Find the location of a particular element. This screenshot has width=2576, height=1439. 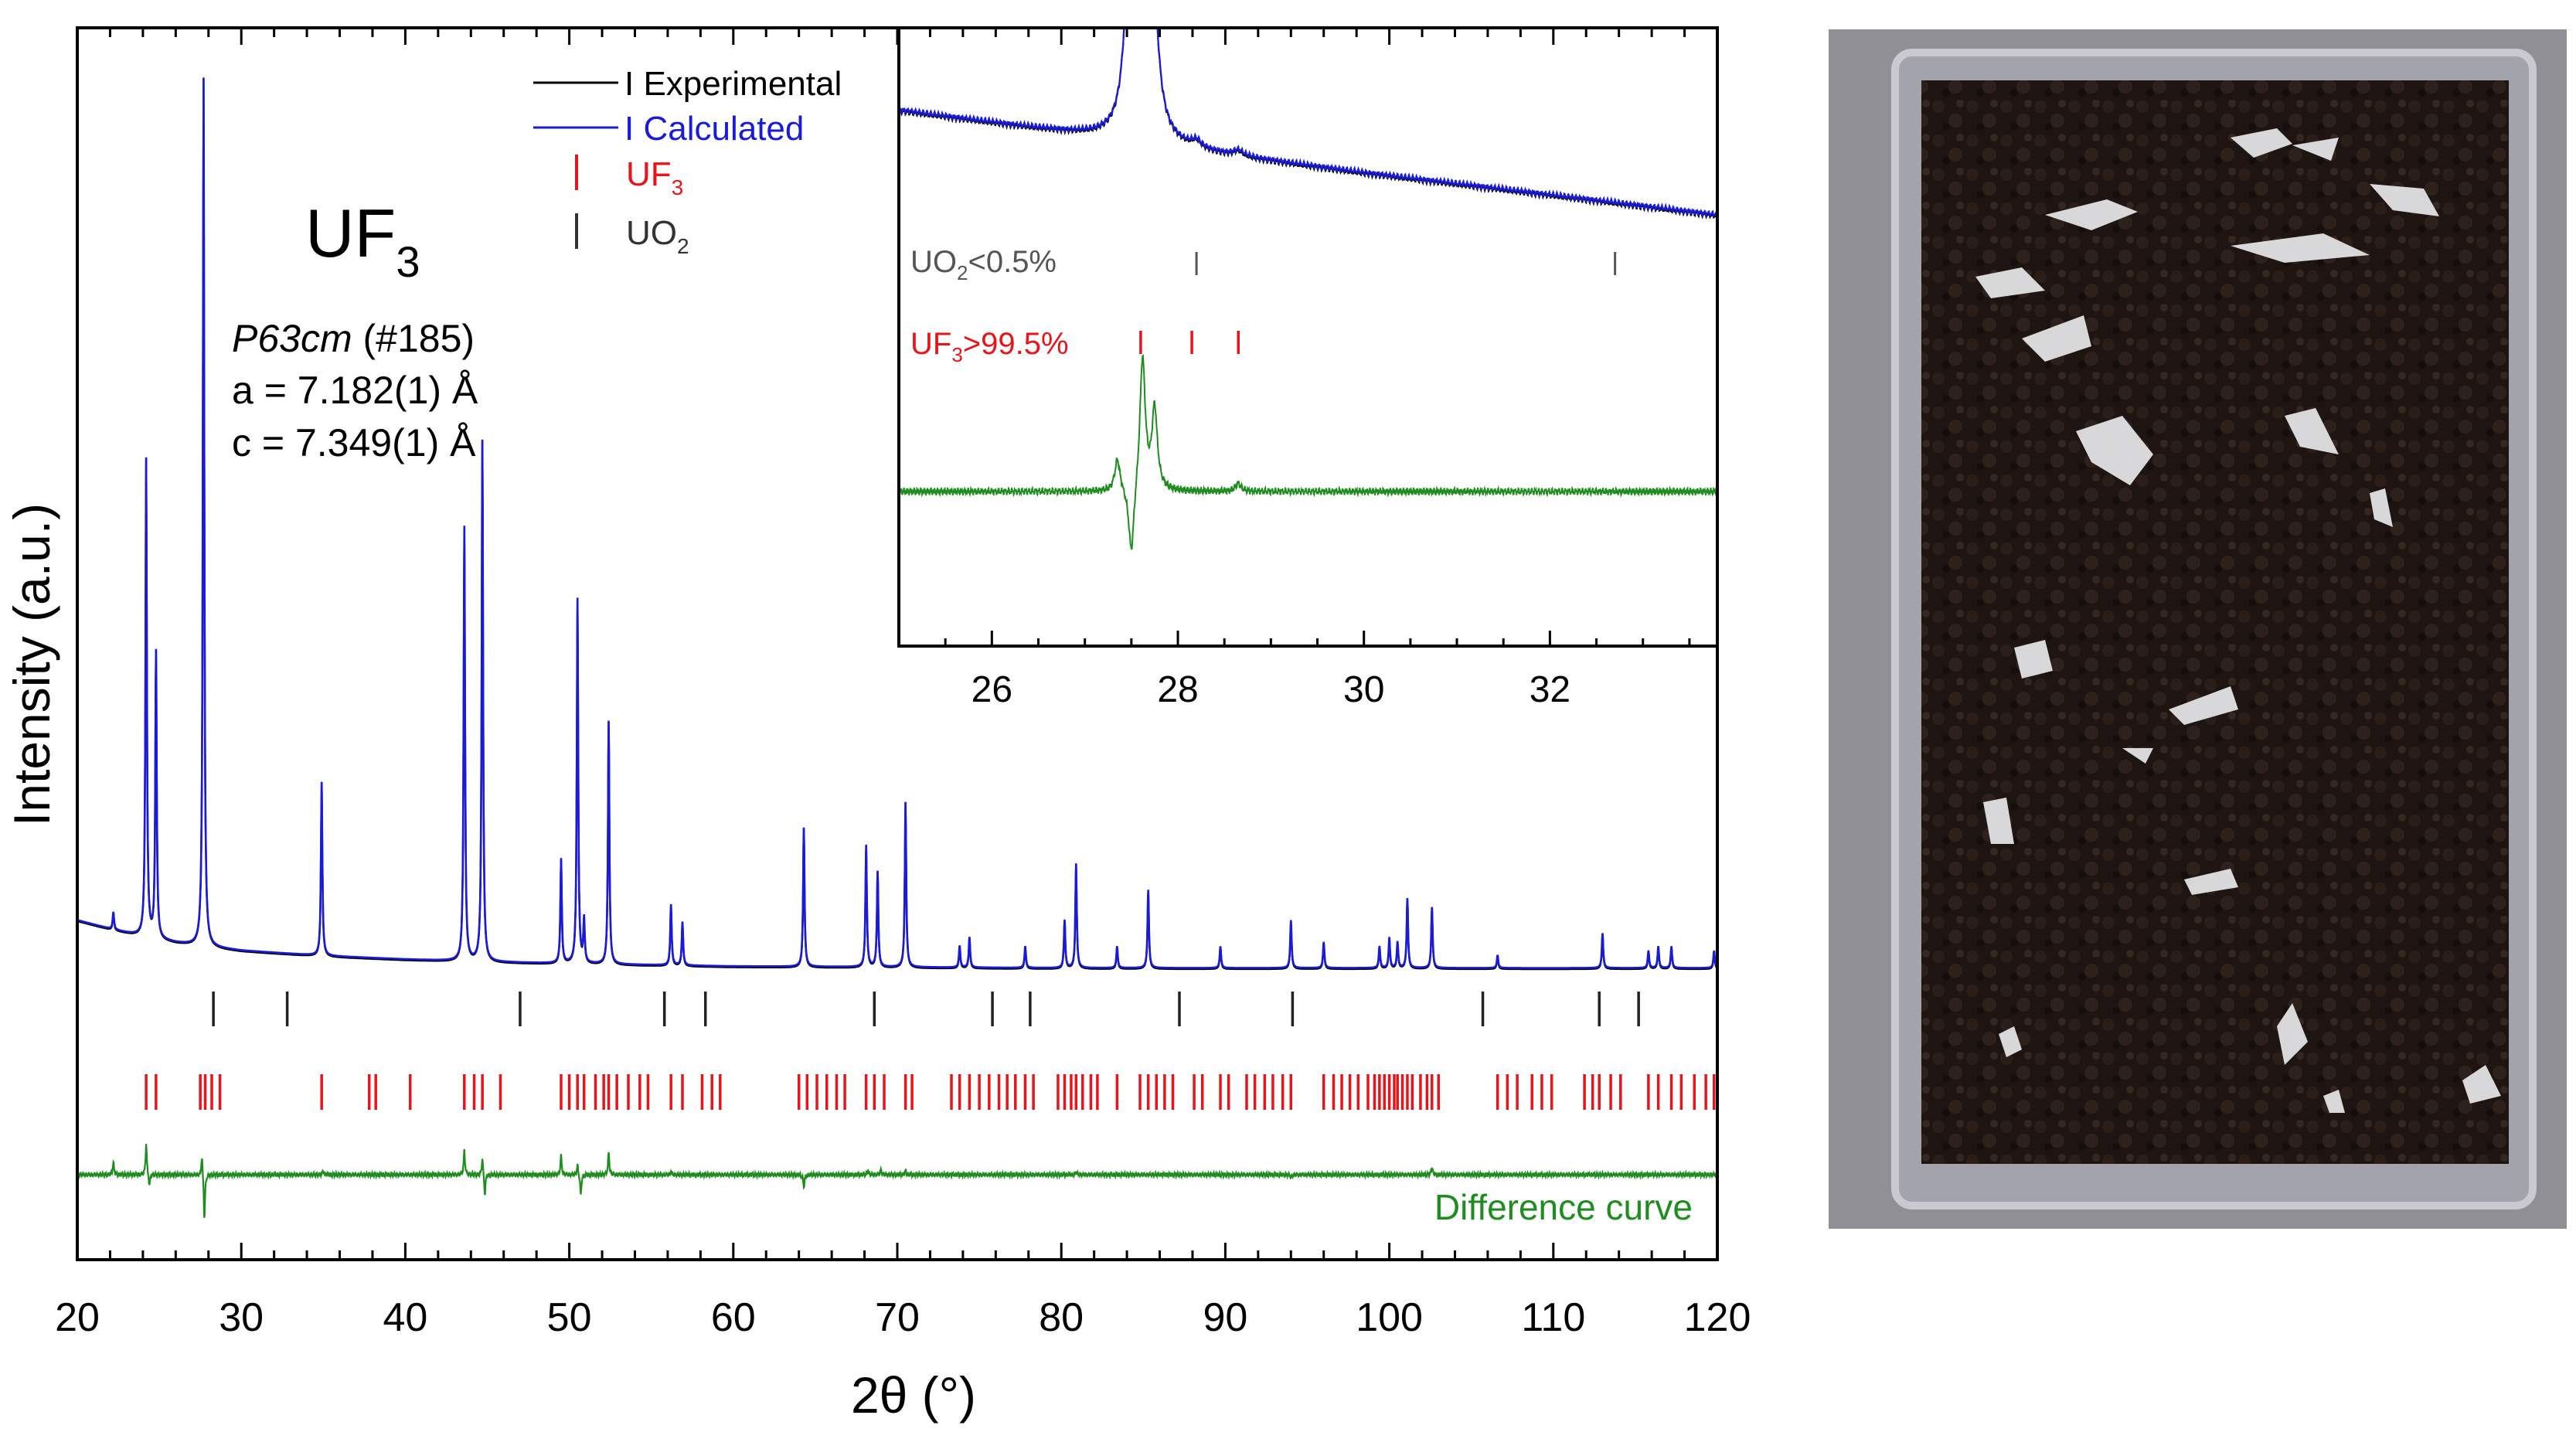

x-axis-label: 2θ (°) is located at coordinates (913, 1395).